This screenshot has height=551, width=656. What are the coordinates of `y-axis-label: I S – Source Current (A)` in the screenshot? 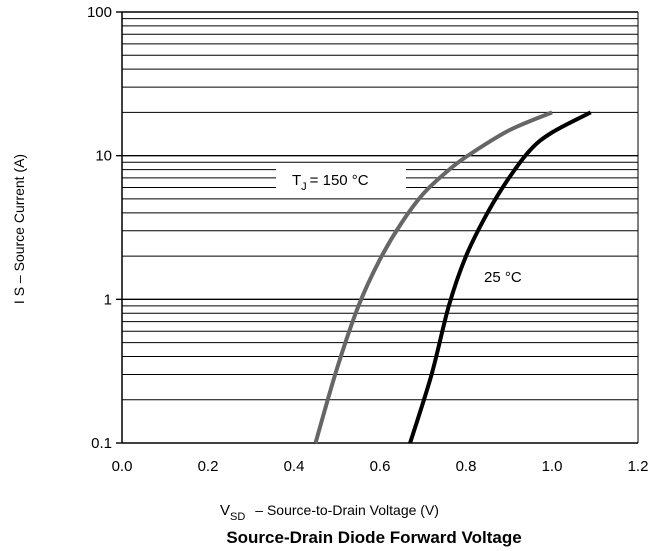 It's located at (19, 229).